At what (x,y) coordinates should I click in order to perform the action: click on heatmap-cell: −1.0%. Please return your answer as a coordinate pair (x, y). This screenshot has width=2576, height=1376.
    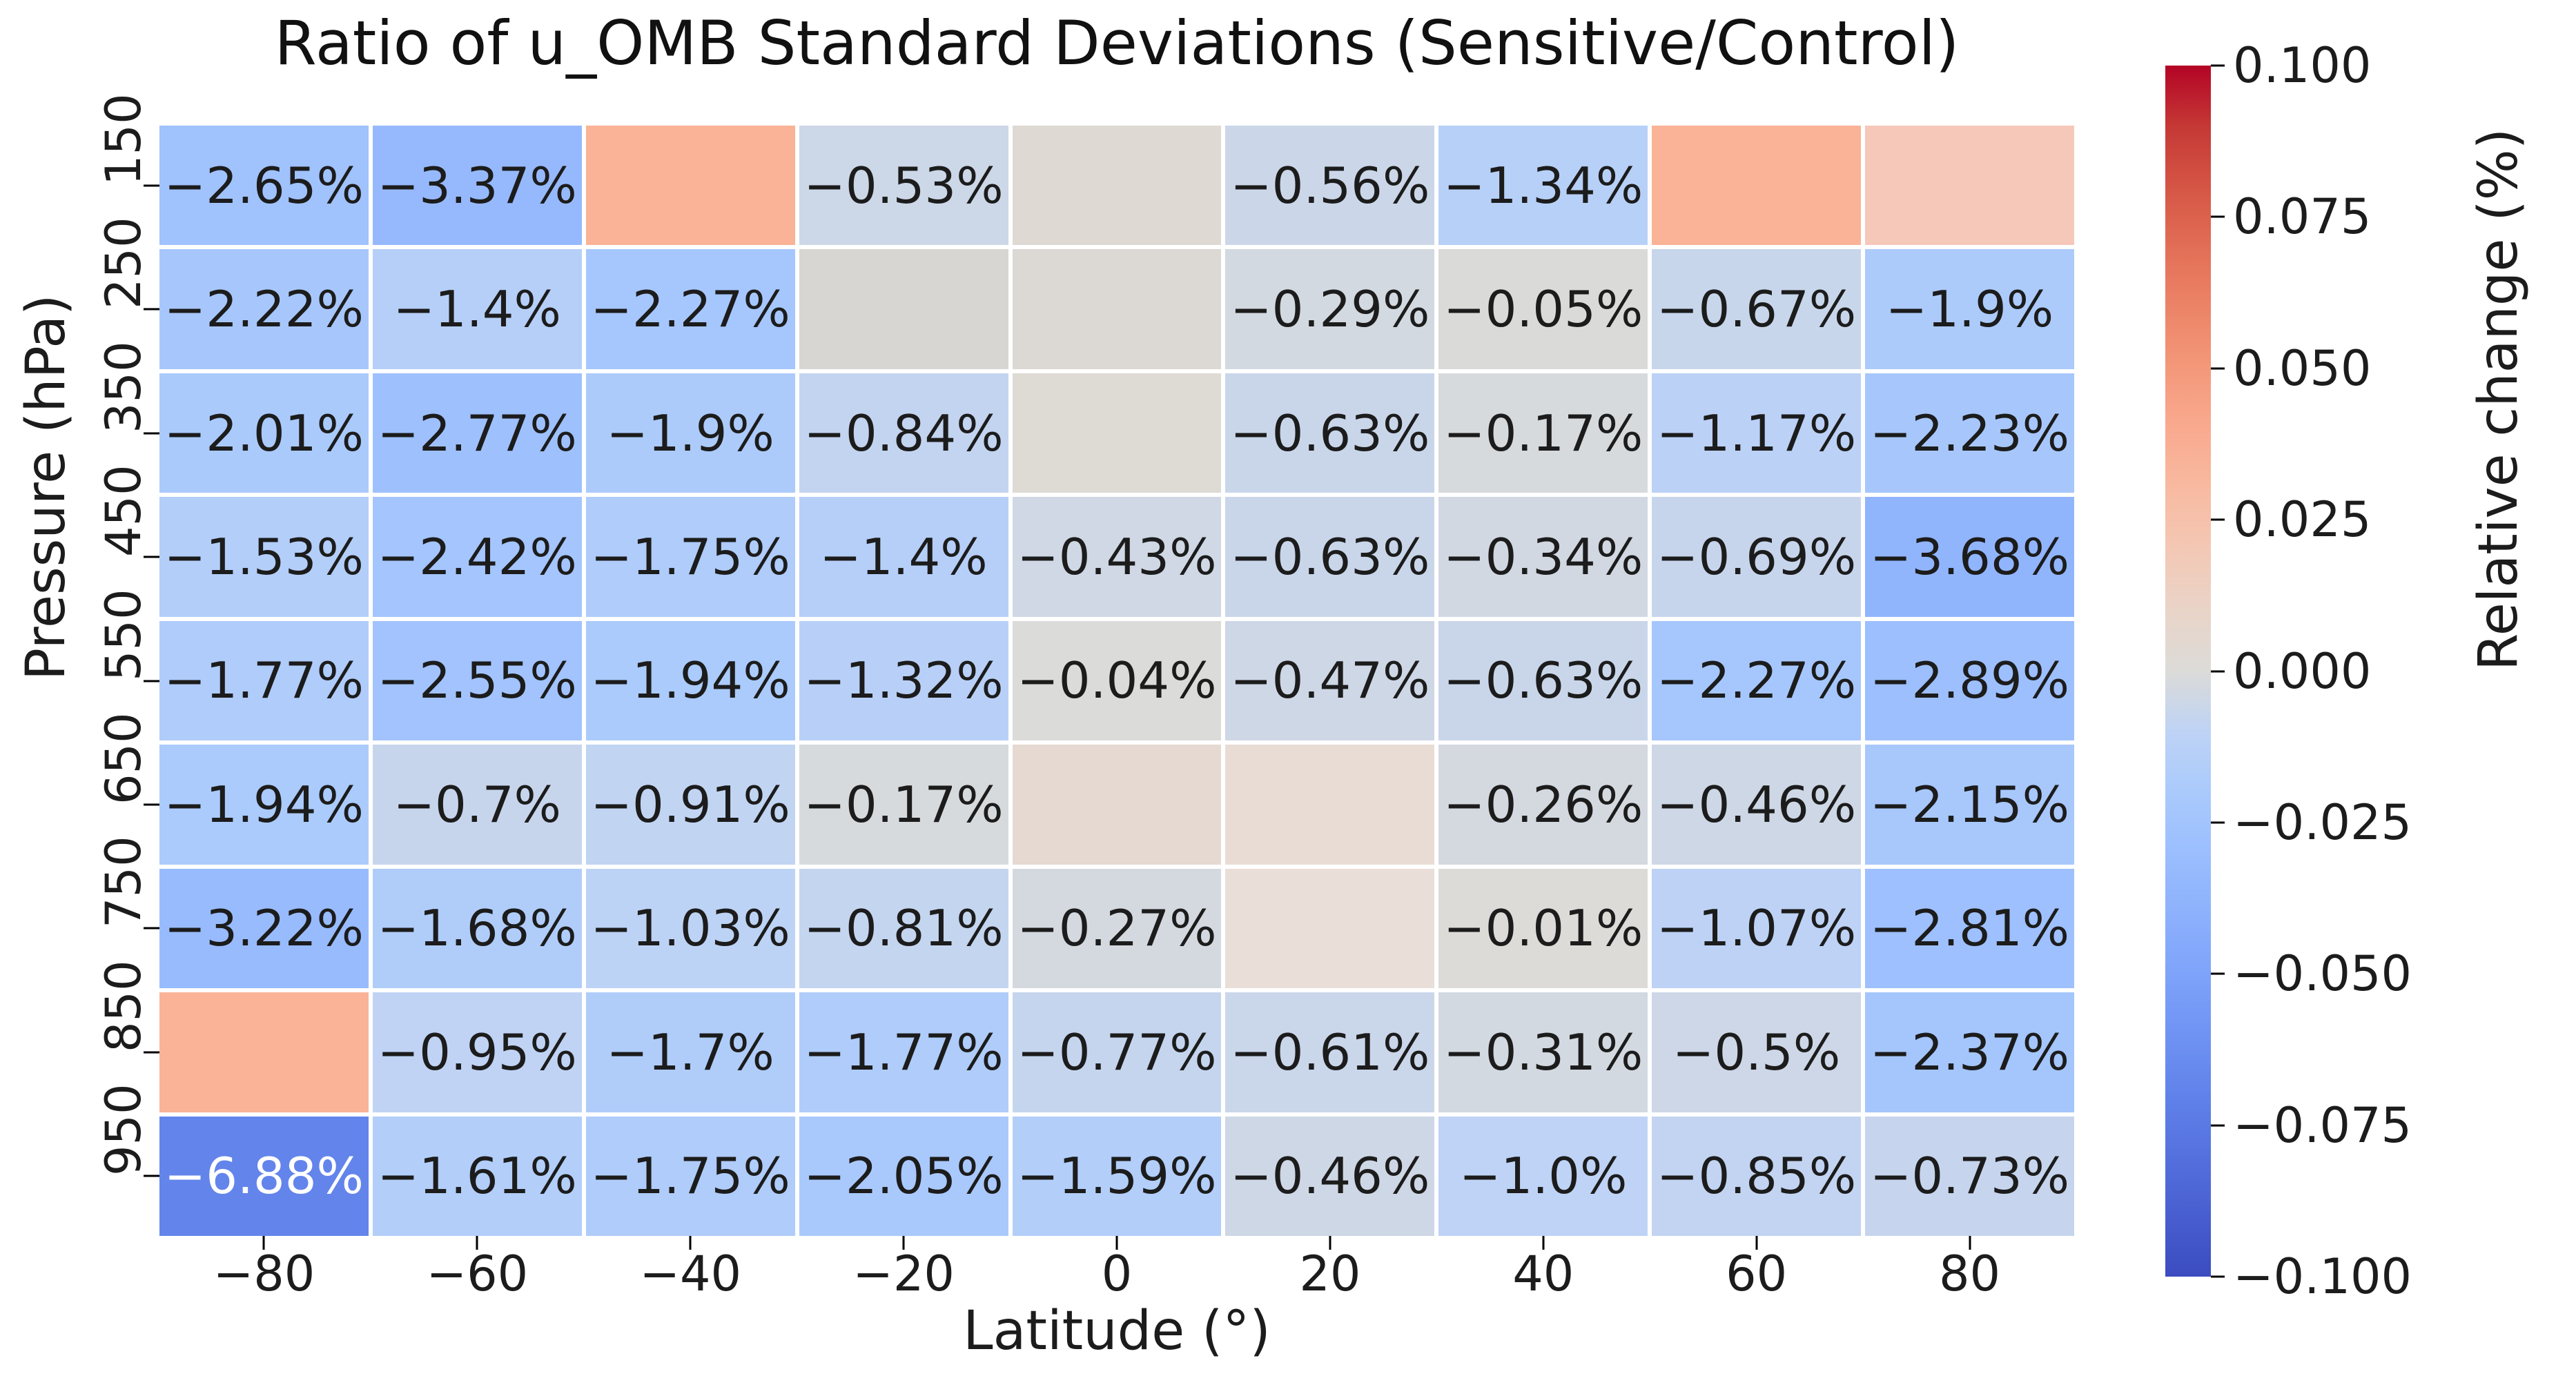
    Looking at the image, I should click on (1543, 1176).